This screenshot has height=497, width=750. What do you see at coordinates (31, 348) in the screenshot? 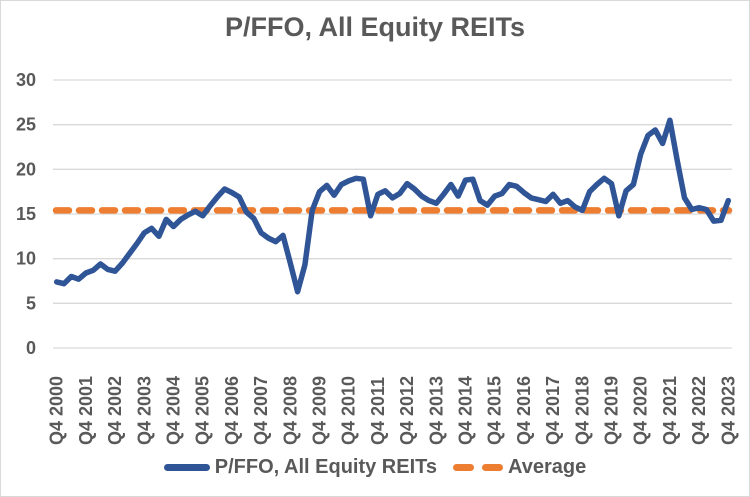
I see `y-axis-tick-label: 0` at bounding box center [31, 348].